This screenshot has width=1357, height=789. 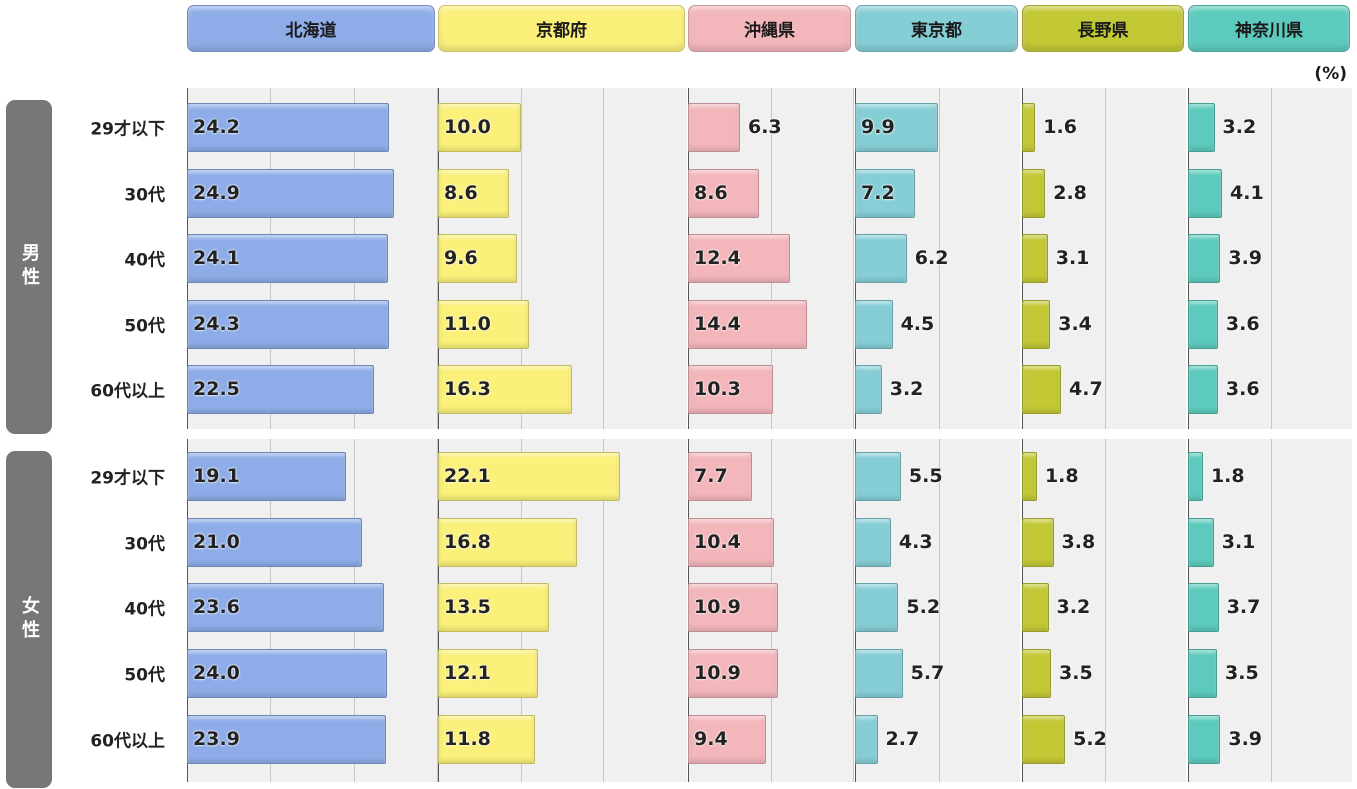 I want to click on data-label: 5.7, so click(x=927, y=673).